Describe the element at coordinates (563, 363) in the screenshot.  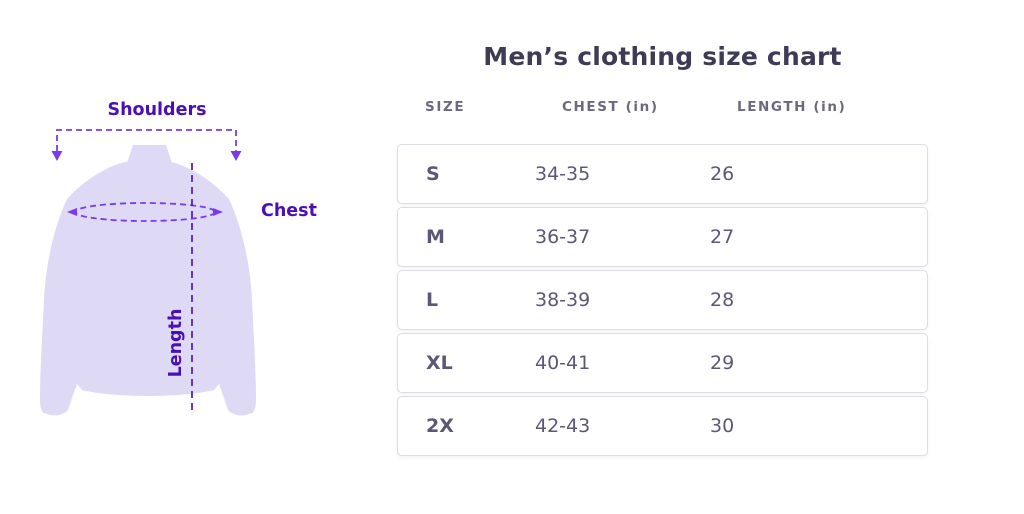
I see `chest-cell: 40-41` at that location.